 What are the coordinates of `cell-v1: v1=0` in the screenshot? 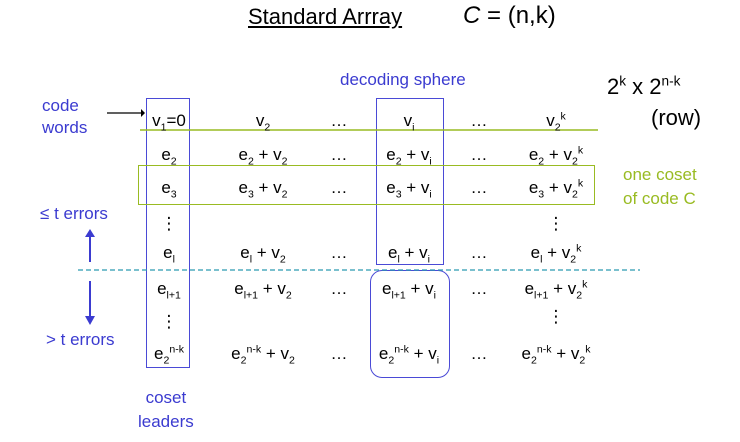 It's located at (169, 122).